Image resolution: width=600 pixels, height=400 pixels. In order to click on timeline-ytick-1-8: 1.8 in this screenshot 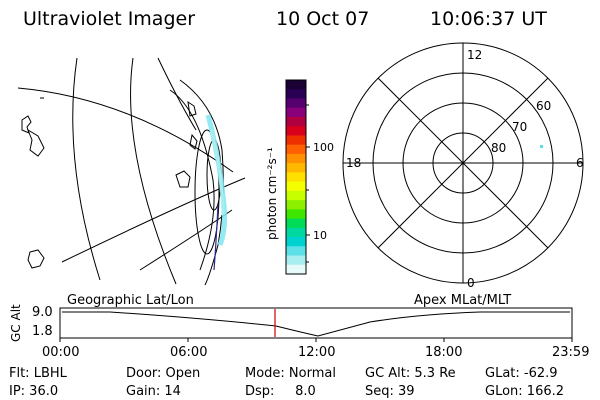, I will do `click(42, 331)`.